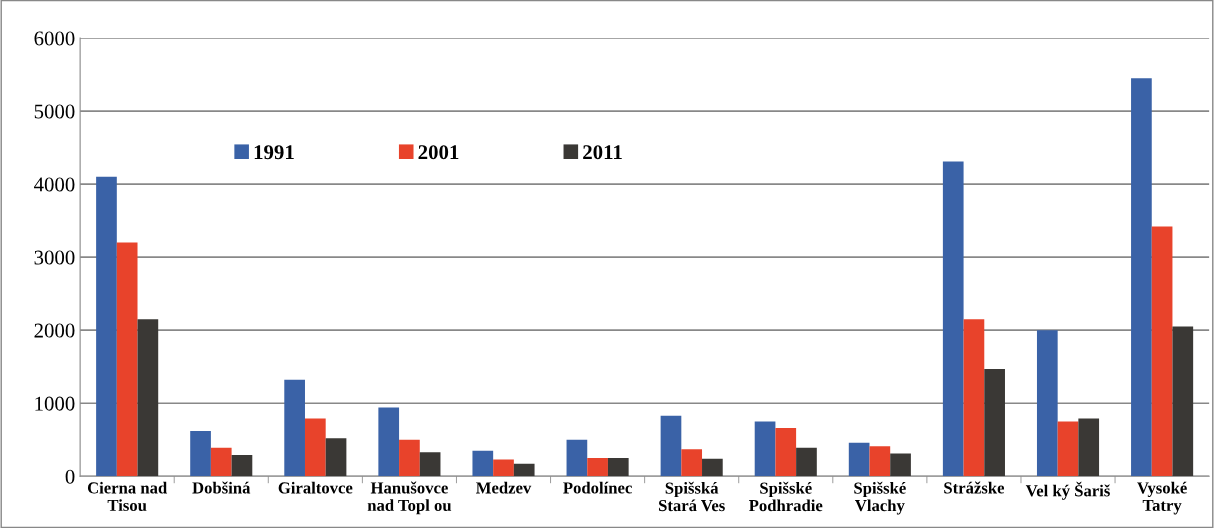 Image resolution: width=1214 pixels, height=528 pixels. I want to click on y-tick-label: 4000, so click(54, 184).